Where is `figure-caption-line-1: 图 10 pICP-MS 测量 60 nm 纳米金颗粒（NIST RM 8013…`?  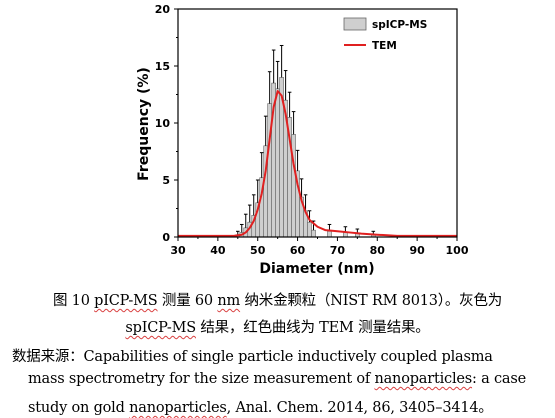 figure-caption-line-1: 图 10 pICP-MS 测量 60 nm 纳米金颗粒（NIST RM 8013… is located at coordinates (277, 301).